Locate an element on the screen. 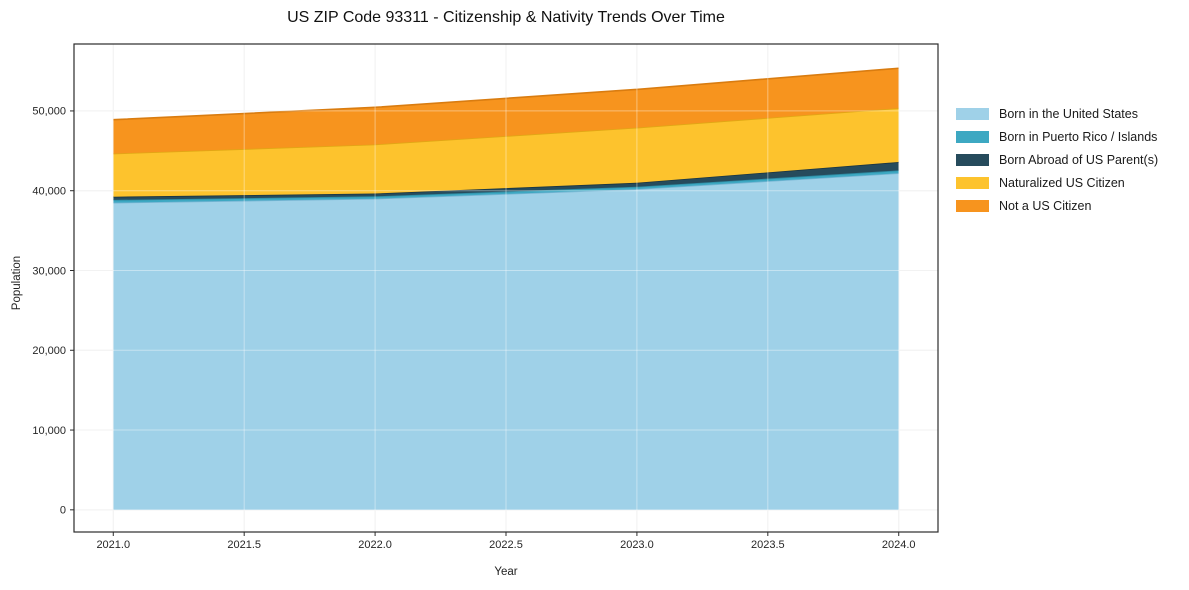 This screenshot has width=1189, height=590. x-tick-label: 2023.5 is located at coordinates (768, 545).